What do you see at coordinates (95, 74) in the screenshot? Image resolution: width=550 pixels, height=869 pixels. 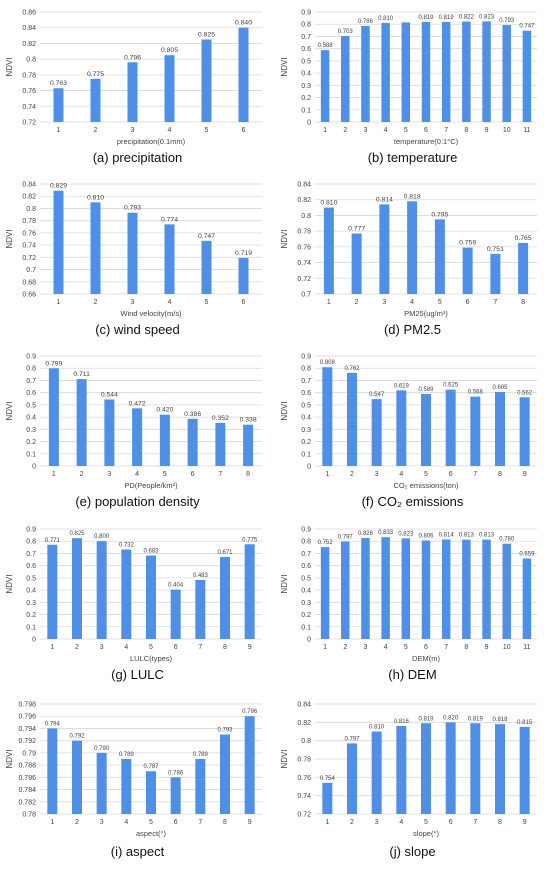 I see `data-label: 0.775` at bounding box center [95, 74].